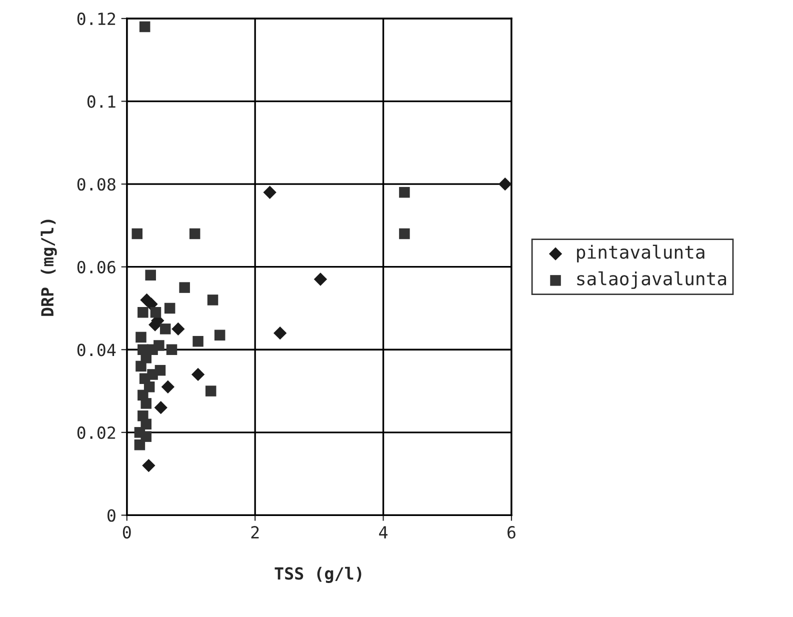 The height and width of the screenshot is (617, 793). What do you see at coordinates (651, 280) in the screenshot?
I see `legend-label: salaojavalunta` at bounding box center [651, 280].